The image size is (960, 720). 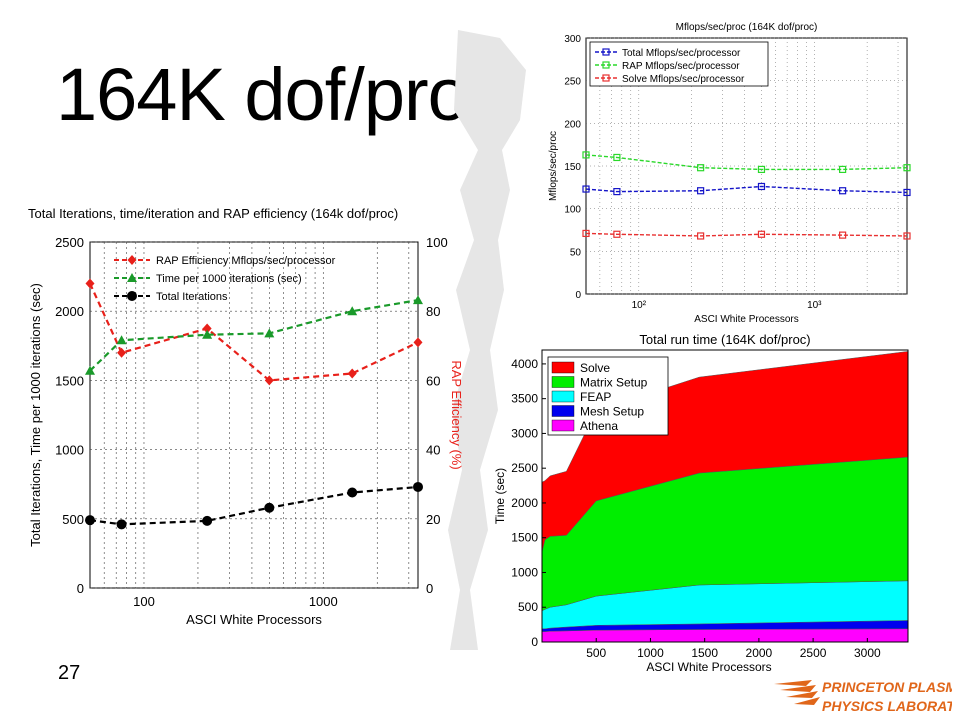 What do you see at coordinates (614, 383) in the screenshot?
I see `legend-label: Matrix Setup` at bounding box center [614, 383].